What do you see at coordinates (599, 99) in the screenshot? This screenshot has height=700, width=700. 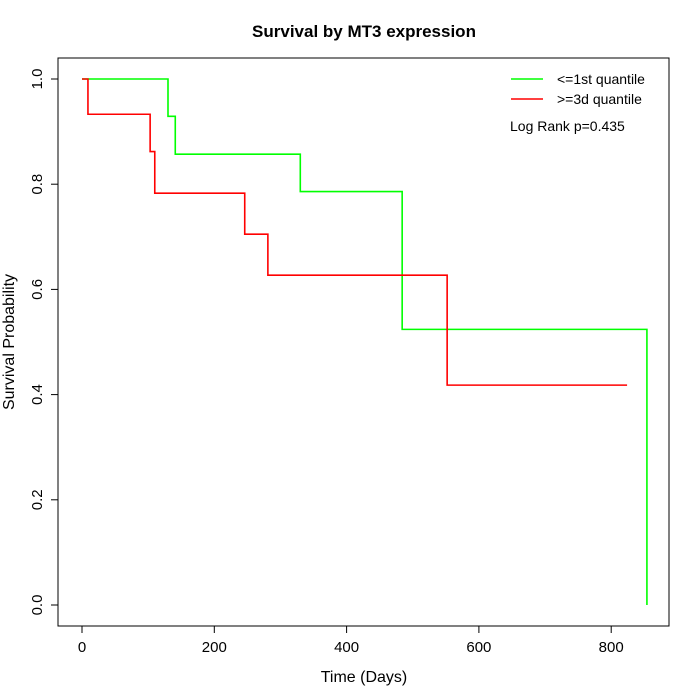 I see `legend-label-high: >=3d quantile` at bounding box center [599, 99].